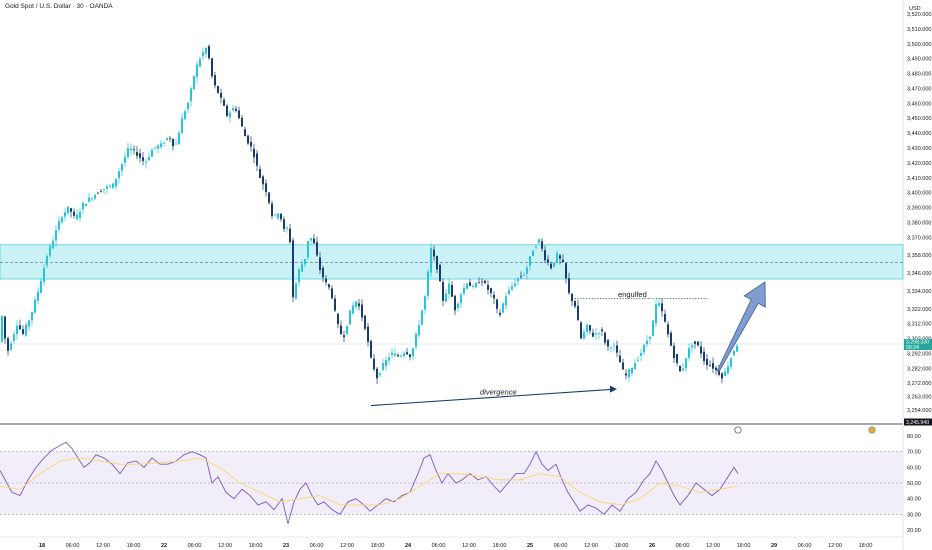 Image resolution: width=932 pixels, height=550 pixels. What do you see at coordinates (914, 484) in the screenshot?
I see `rsi-tick-label: 50.00` at bounding box center [914, 484].